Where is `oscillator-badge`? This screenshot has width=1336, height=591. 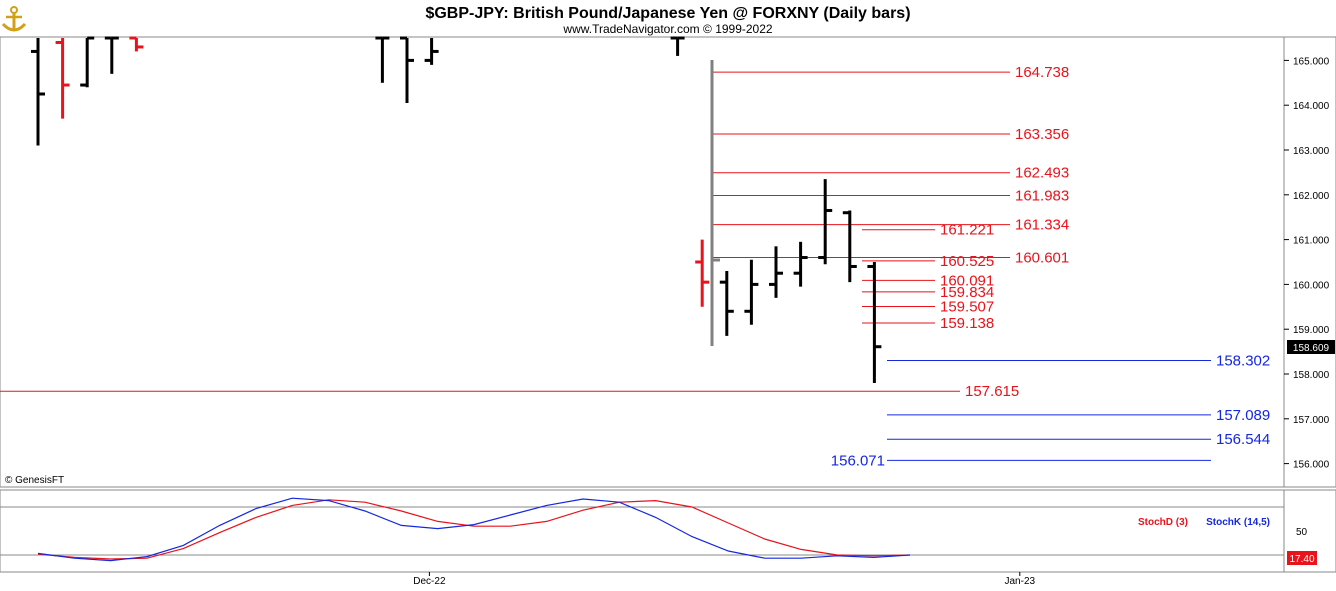
oscillator-badge is located at coordinates (1302, 558).